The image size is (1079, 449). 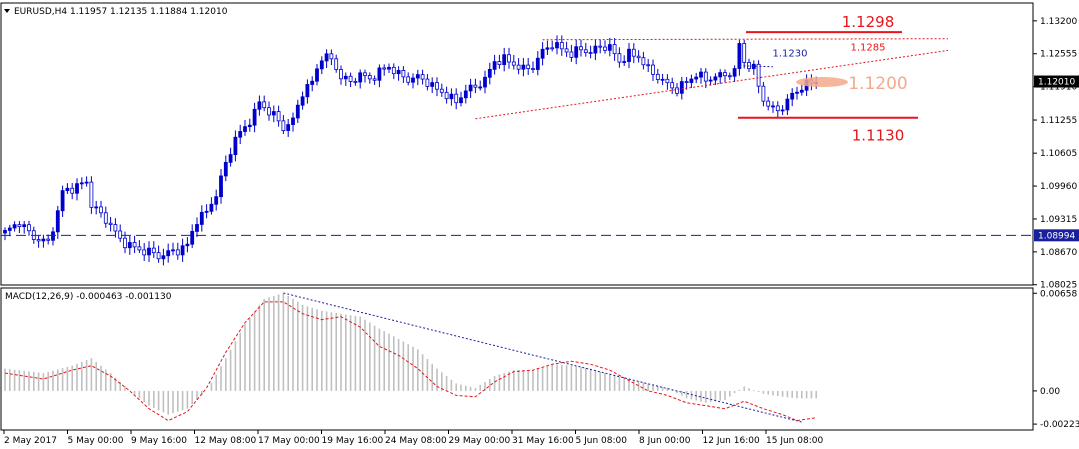 What do you see at coordinates (878, 136) in the screenshot?
I see `annotation-label: 1.1130` at bounding box center [878, 136].